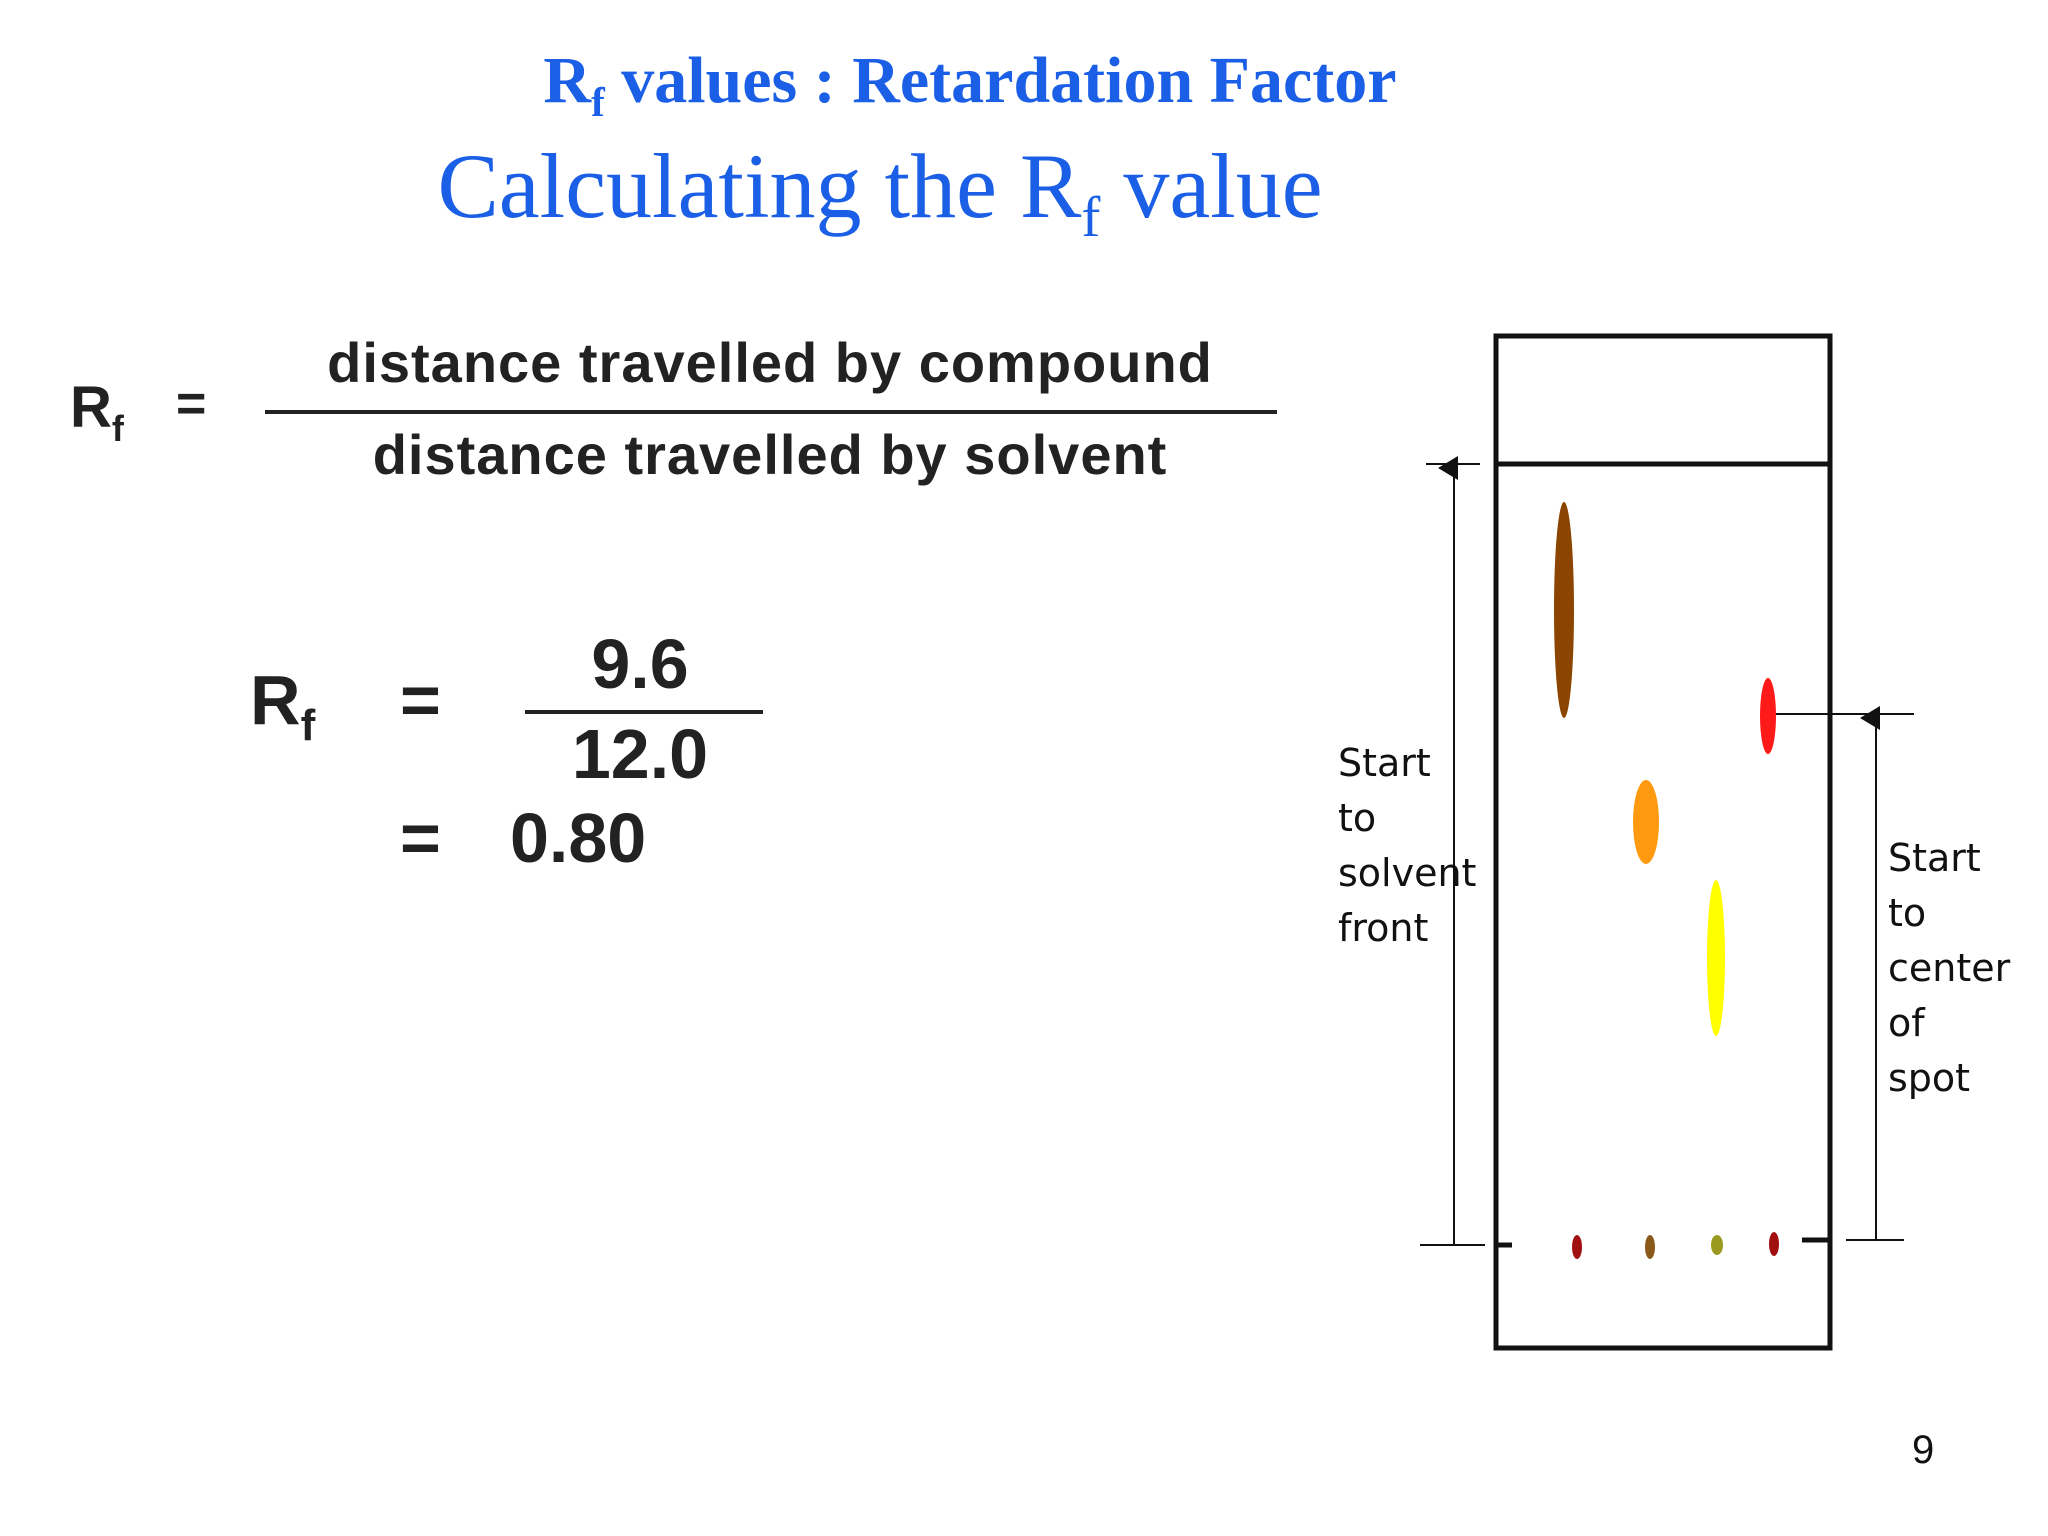 Image resolution: width=2048 pixels, height=1536 pixels. Describe the element at coordinates (1577, 1247) in the screenshot. I see `origin-spot-red` at that location.